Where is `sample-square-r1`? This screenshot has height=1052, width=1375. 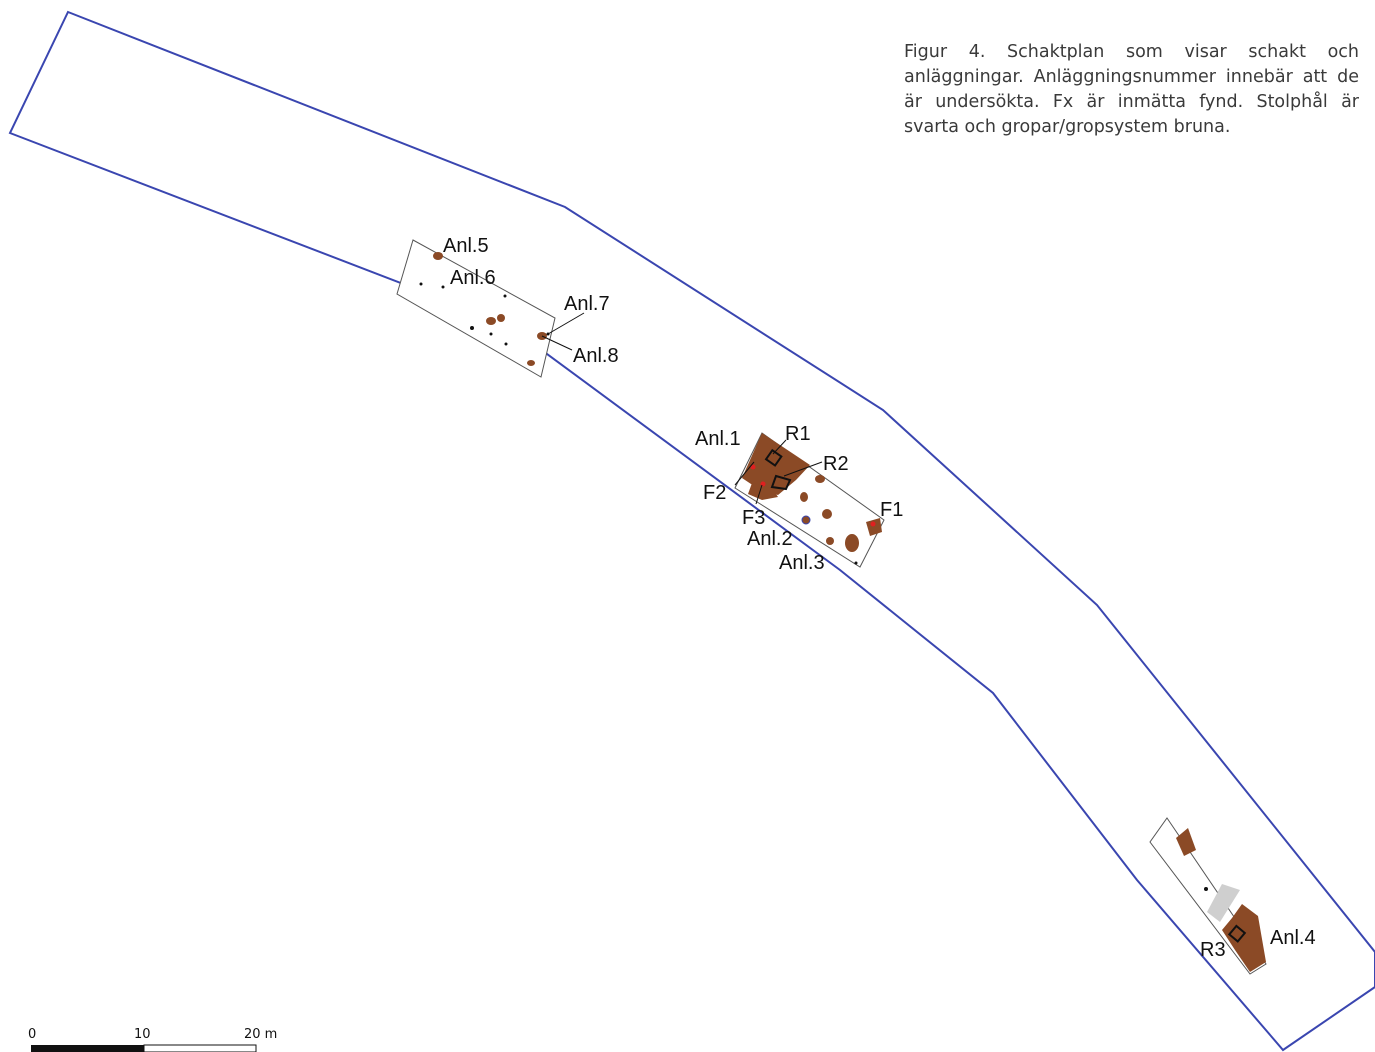
sample-square-r1 is located at coordinates (773, 457).